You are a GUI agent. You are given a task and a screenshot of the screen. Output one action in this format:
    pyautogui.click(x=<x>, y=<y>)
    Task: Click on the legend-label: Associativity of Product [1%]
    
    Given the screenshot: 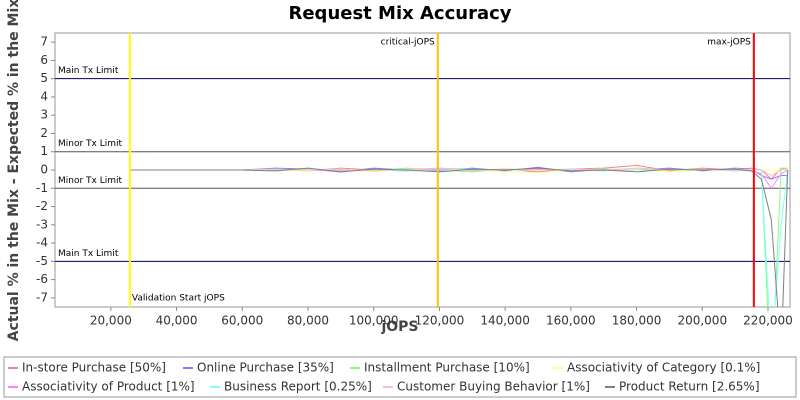 What is the action you would take?
    pyautogui.click(x=108, y=387)
    